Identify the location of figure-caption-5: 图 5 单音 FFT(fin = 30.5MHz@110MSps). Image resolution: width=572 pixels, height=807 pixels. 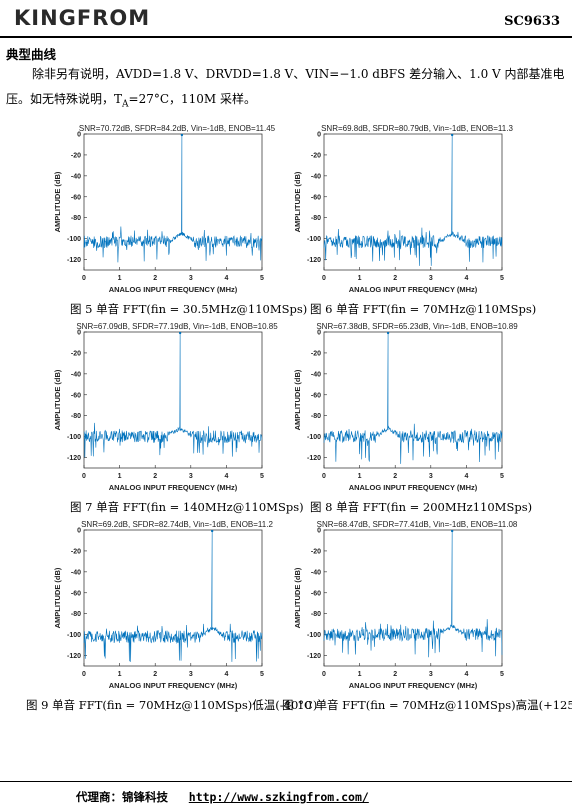
(189, 309).